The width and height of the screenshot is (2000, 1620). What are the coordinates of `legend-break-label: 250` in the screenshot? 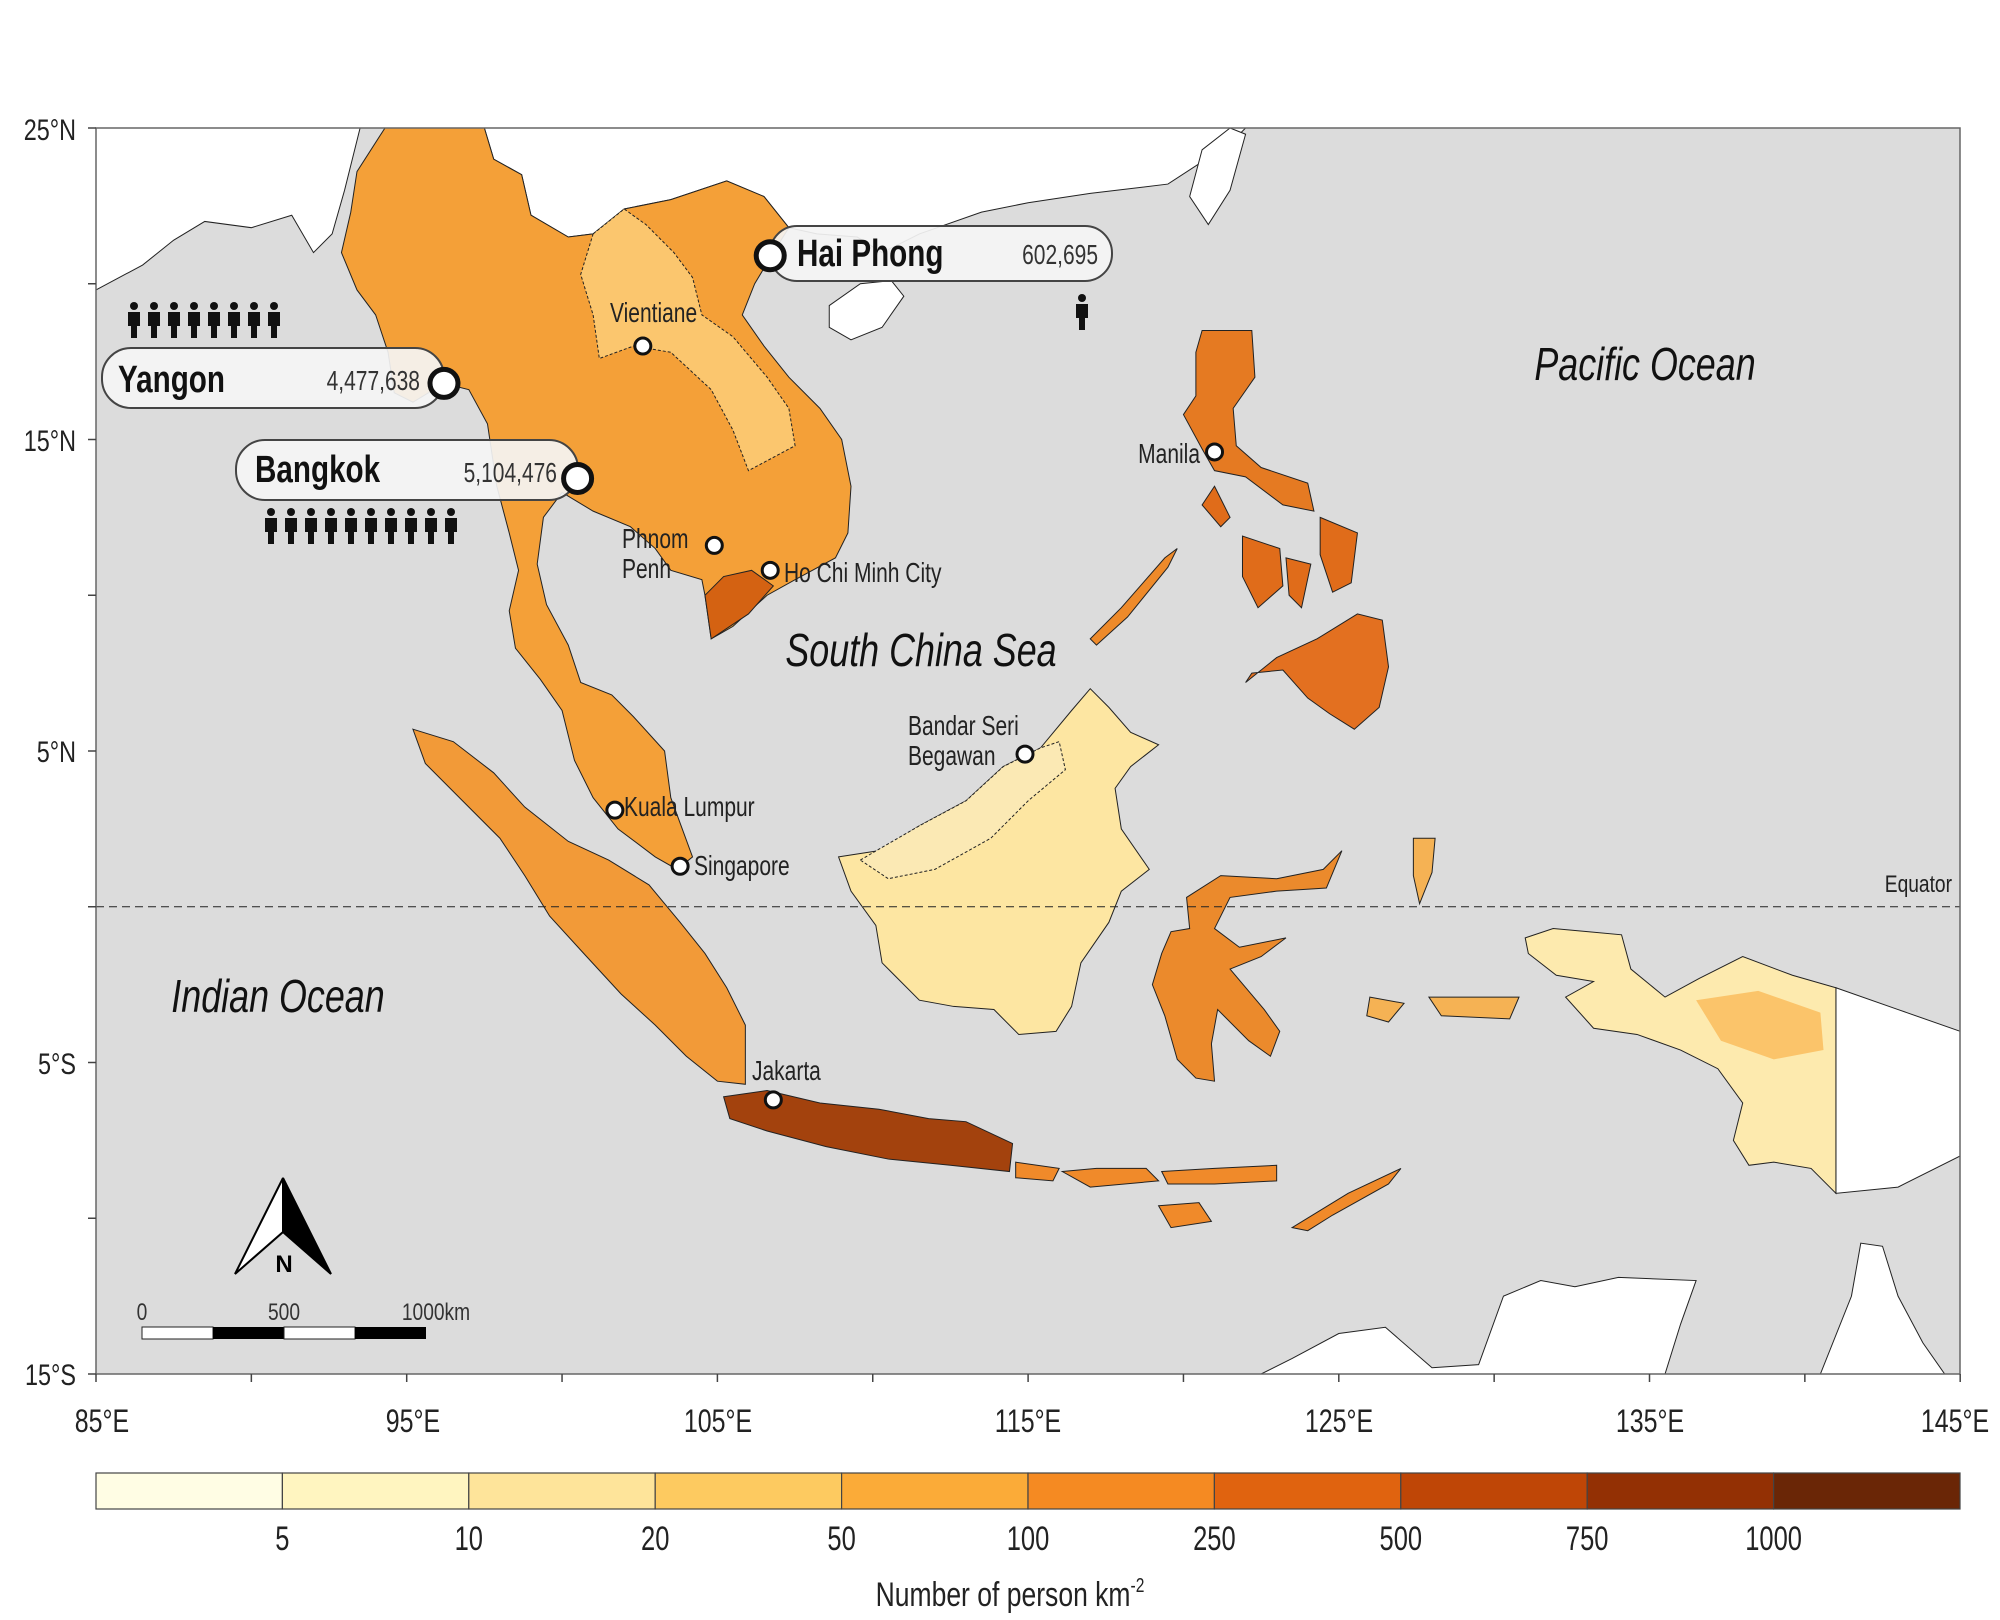 It's located at (1214, 1539).